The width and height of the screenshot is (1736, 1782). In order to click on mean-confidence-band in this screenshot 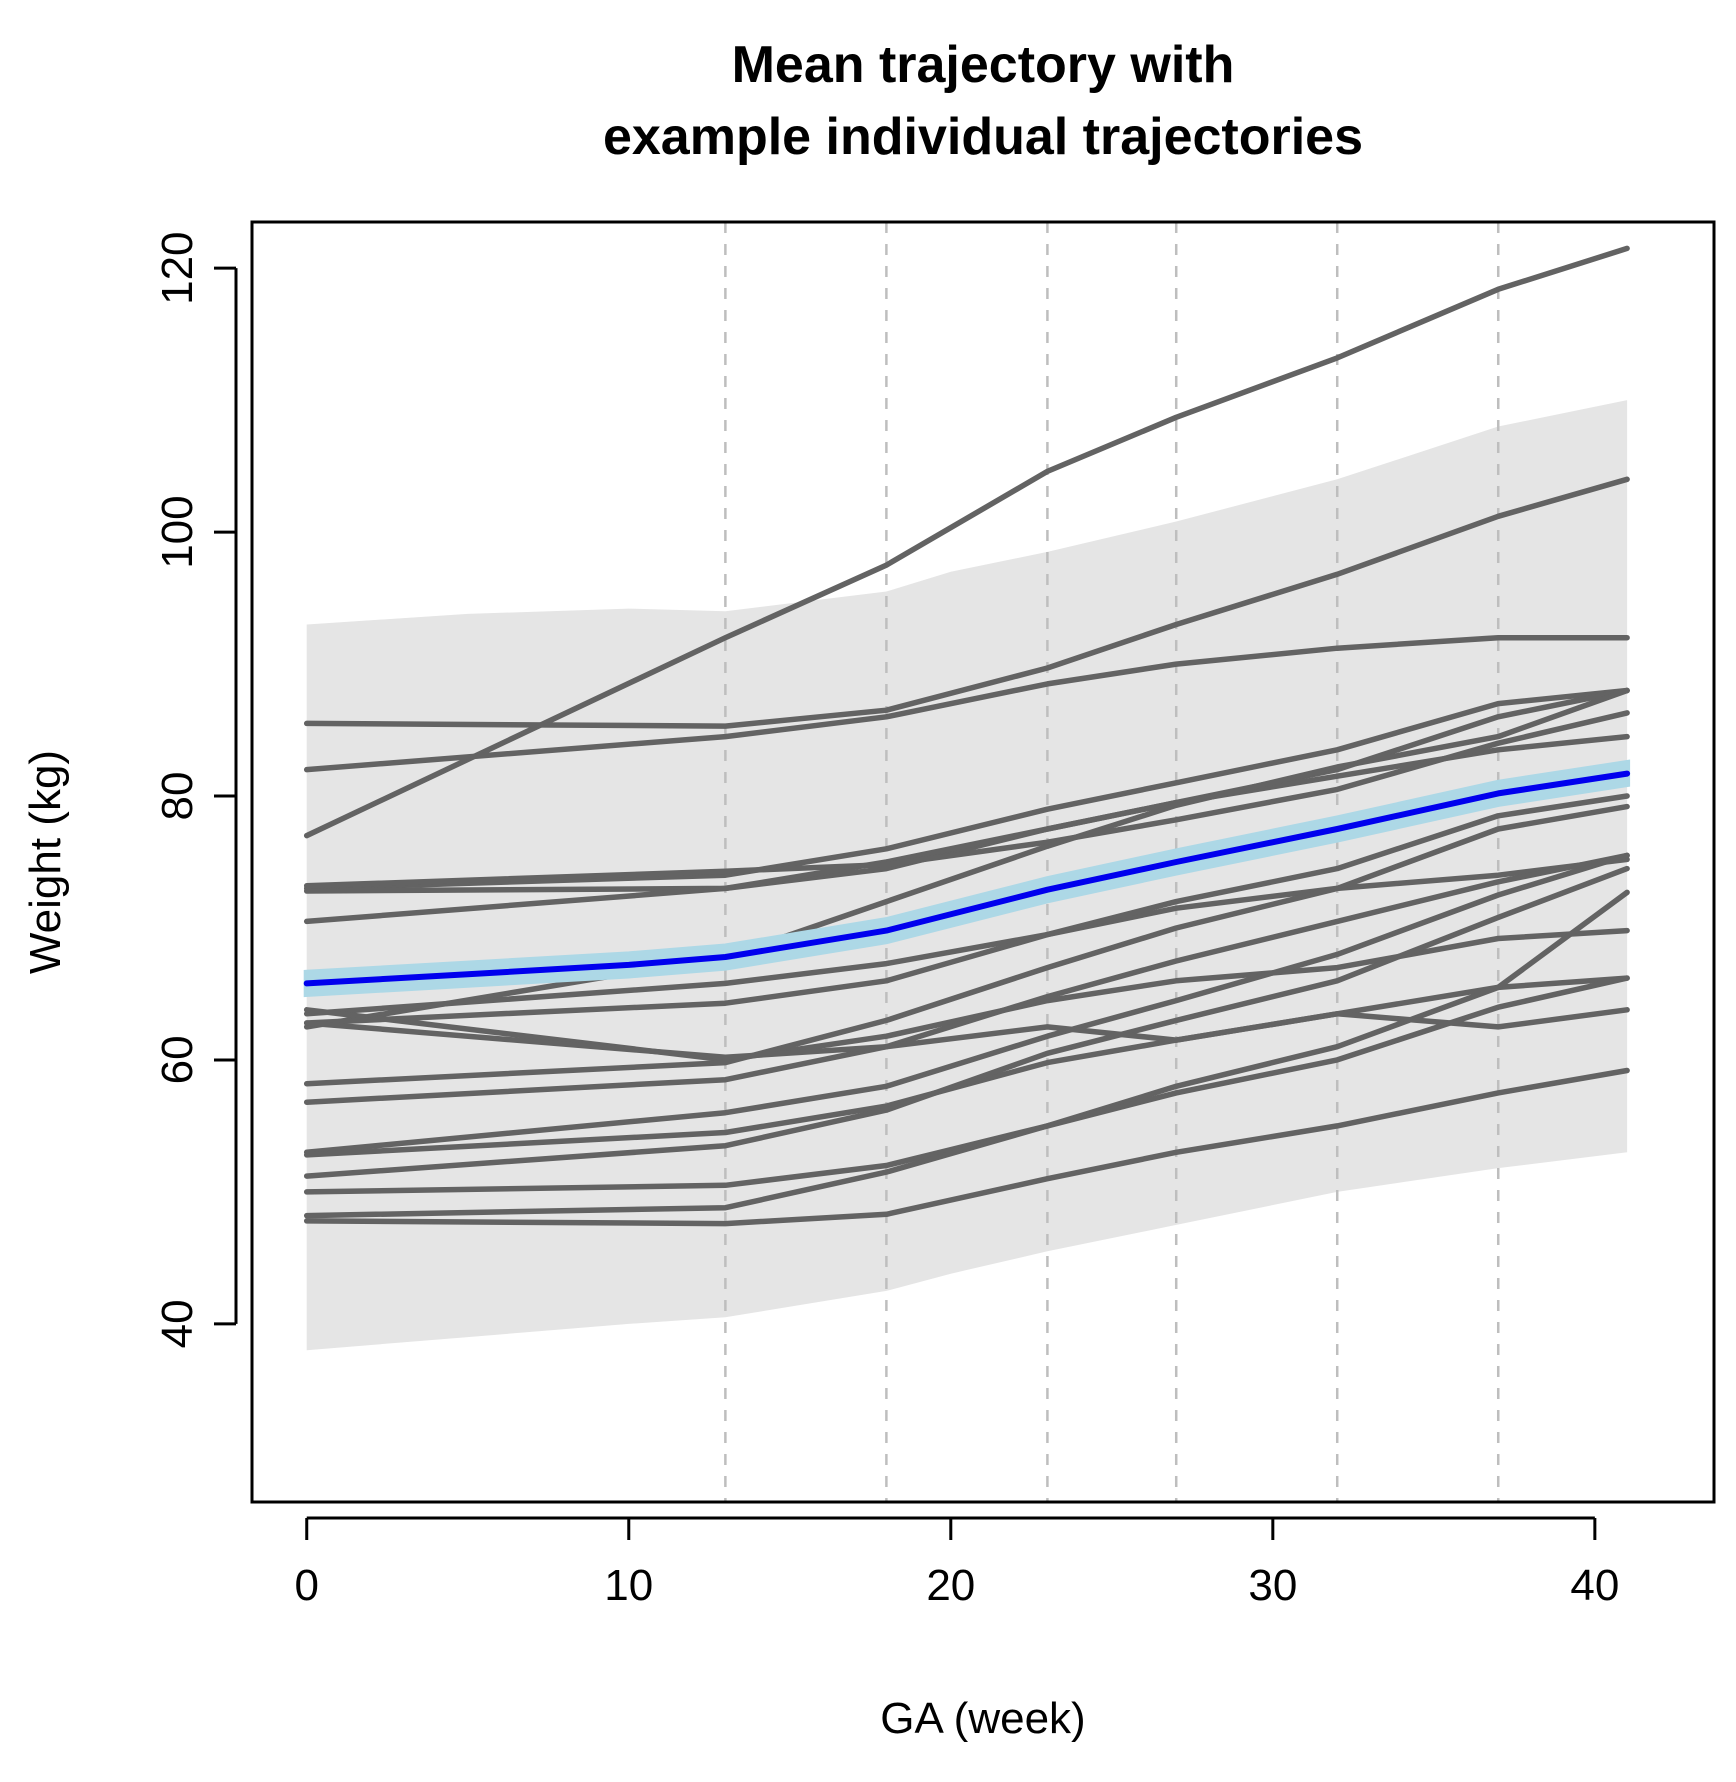, I will do `click(967, 878)`.